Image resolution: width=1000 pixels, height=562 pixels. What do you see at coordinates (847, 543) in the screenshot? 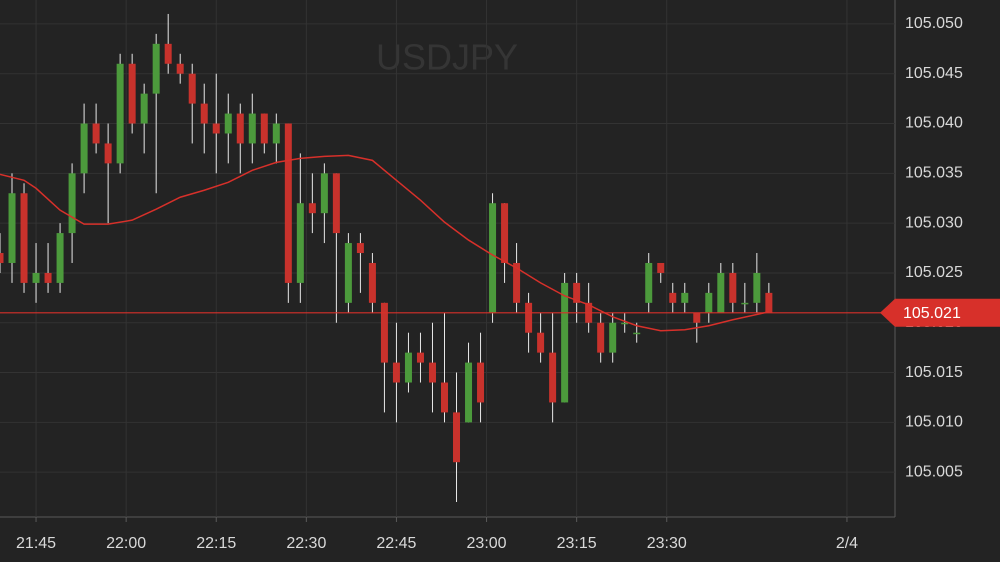
I see `x-tick-label: 2/4` at bounding box center [847, 543].